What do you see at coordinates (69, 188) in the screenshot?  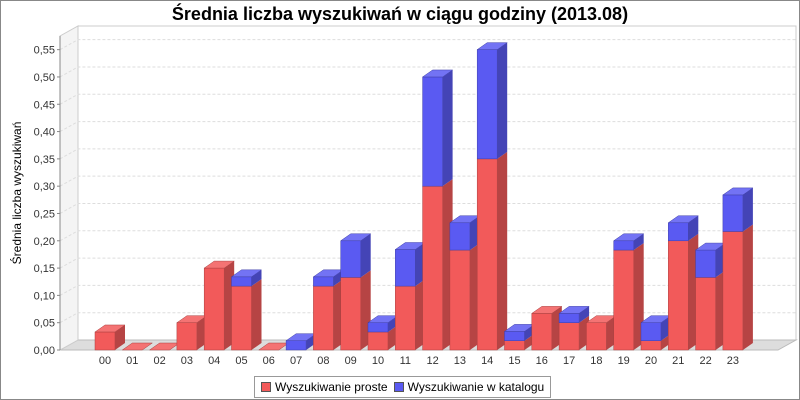 I see `plot-side-wall` at bounding box center [69, 188].